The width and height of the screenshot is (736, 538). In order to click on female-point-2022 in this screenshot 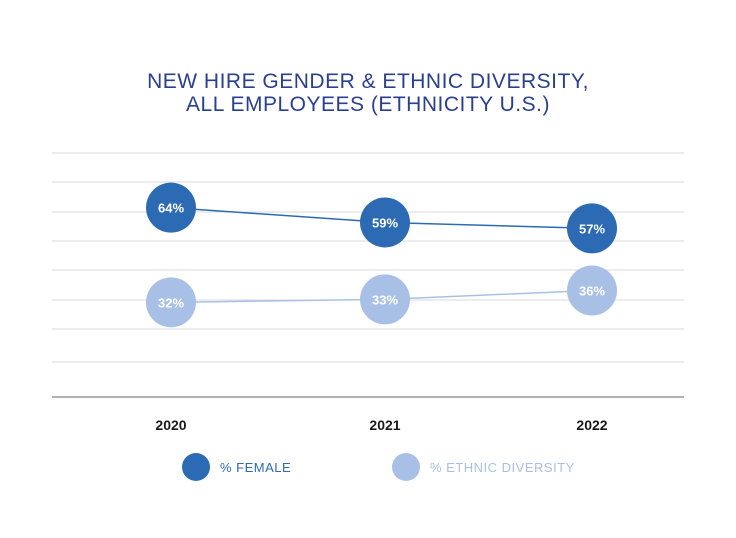, I will do `click(592, 228)`.